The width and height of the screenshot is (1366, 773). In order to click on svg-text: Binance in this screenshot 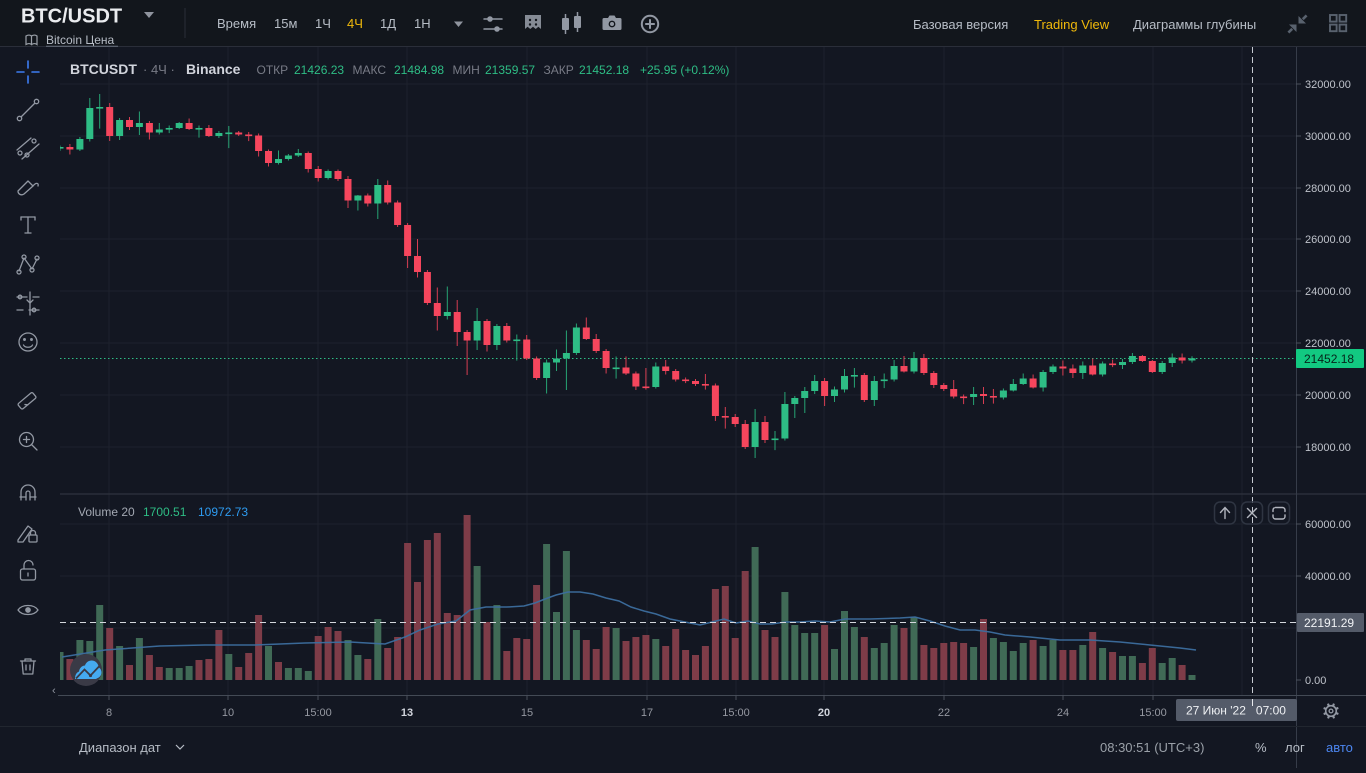, I will do `click(213, 69)`.